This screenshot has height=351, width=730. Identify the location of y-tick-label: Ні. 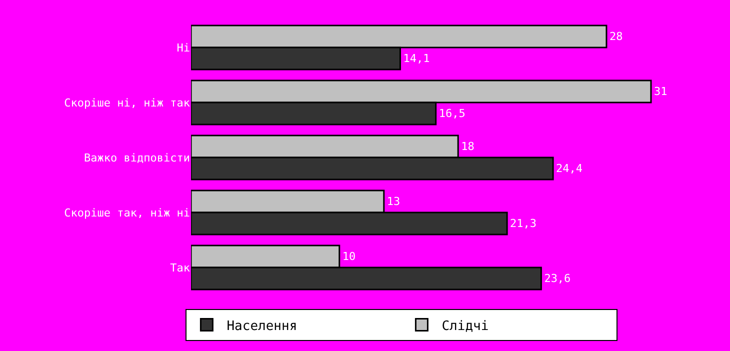
(183, 47).